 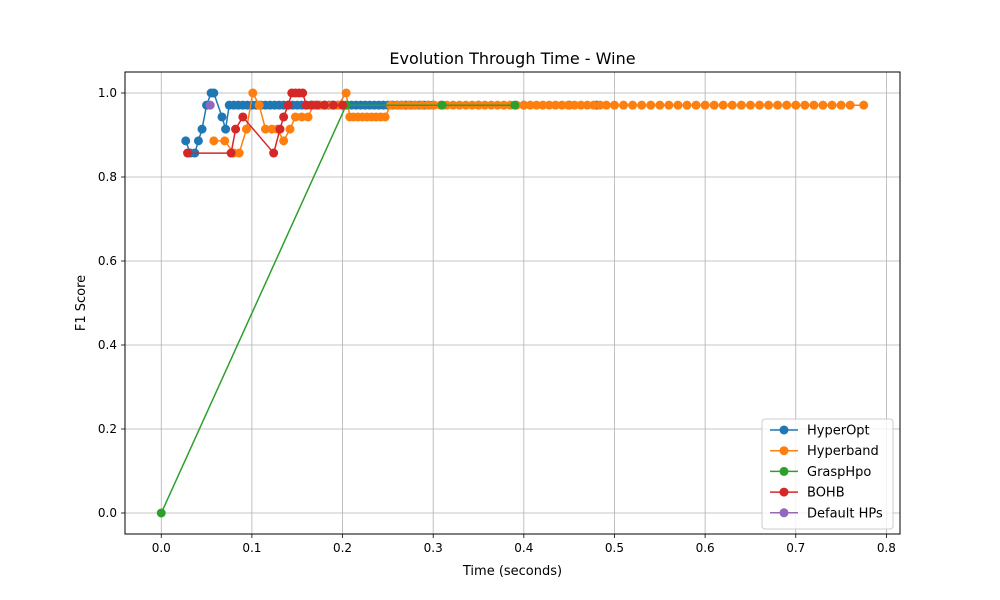 What do you see at coordinates (826, 493) in the screenshot?
I see `legend-label: BOHB` at bounding box center [826, 493].